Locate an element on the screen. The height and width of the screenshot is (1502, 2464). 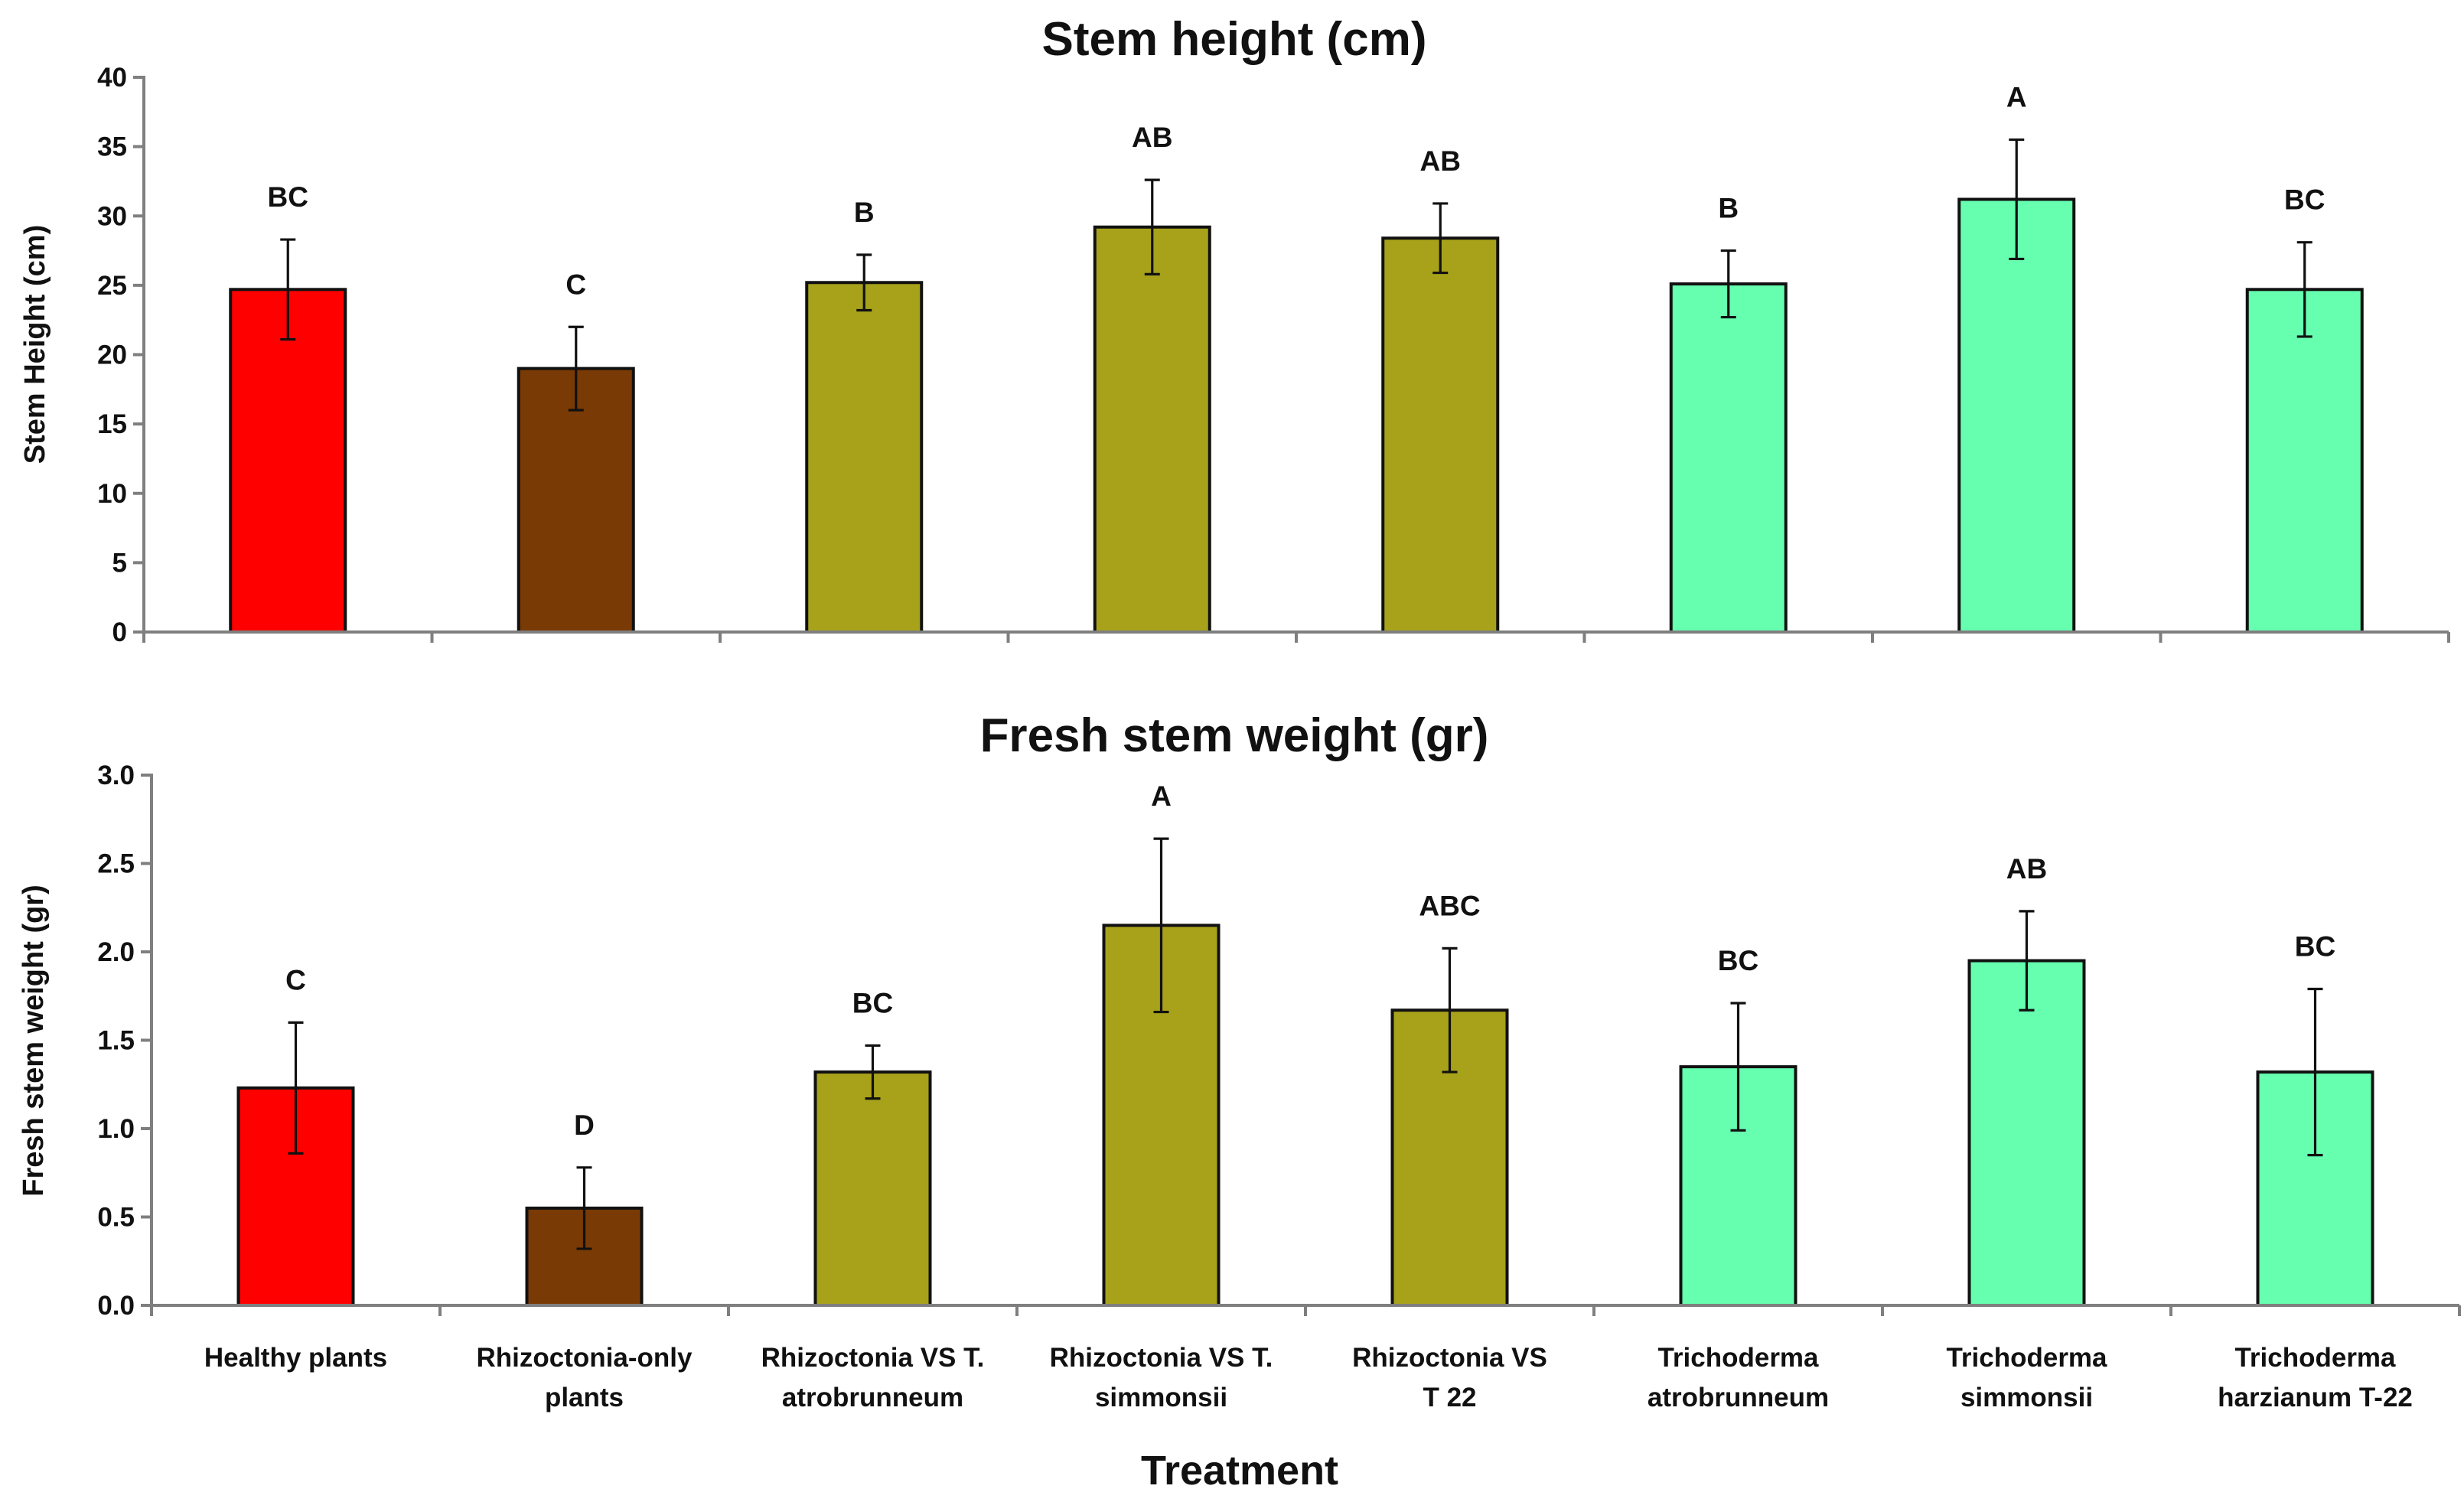
fresh-stem-weight-y-ticks: 0.0 0.5 1.0 1.5 2.0 2.5 3.0 is located at coordinates (125, 1041).